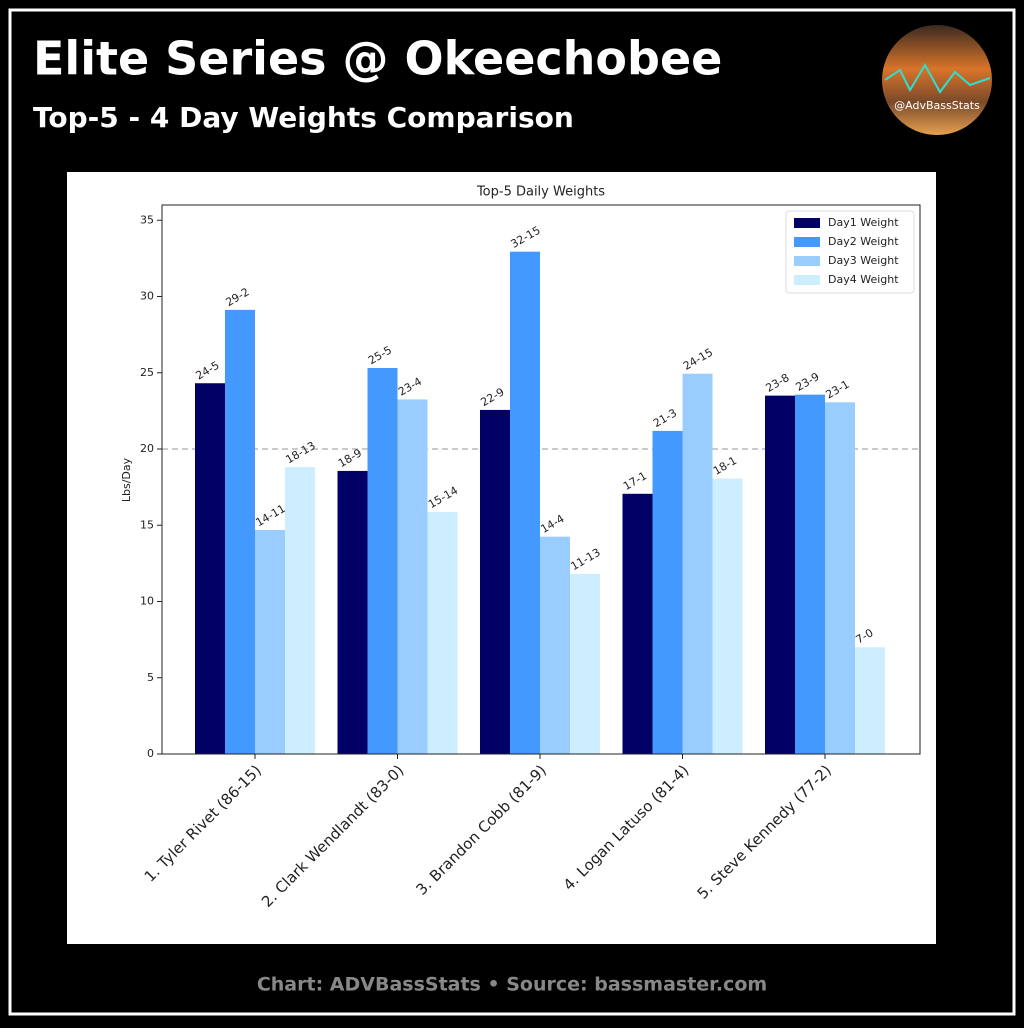 The height and width of the screenshot is (1028, 1024). What do you see at coordinates (147, 296) in the screenshot?
I see `y-tick-label: 30` at bounding box center [147, 296].